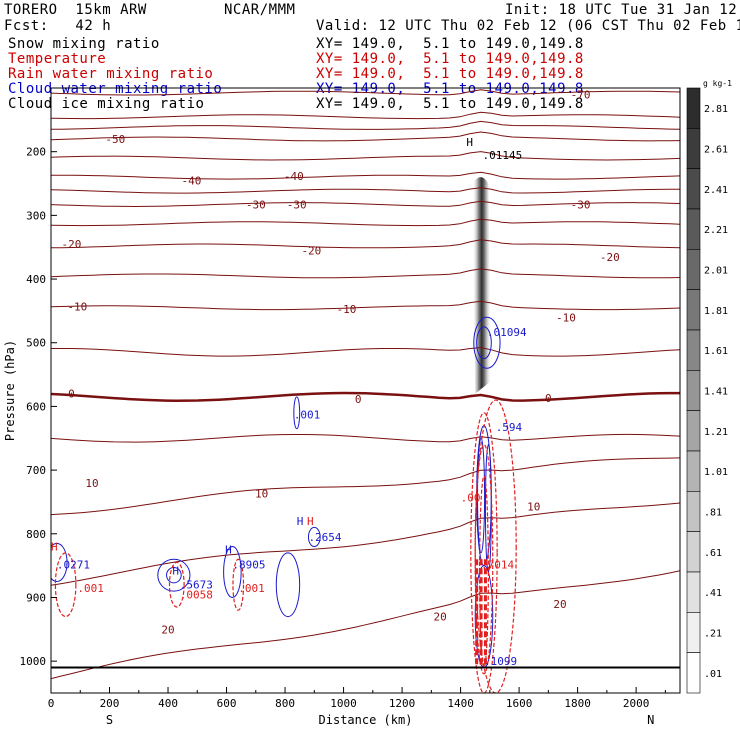 Image resolution: width=740 pixels, height=740 pixels. Describe the element at coordinates (248, 564) in the screenshot. I see `maximum-label: .8905` at that location.